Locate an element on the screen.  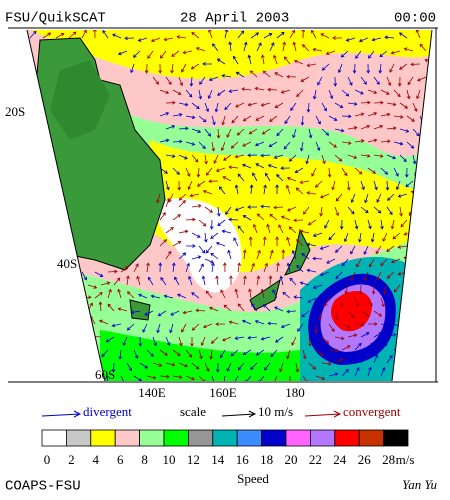
speed-band is located at coordinates (200, 355).